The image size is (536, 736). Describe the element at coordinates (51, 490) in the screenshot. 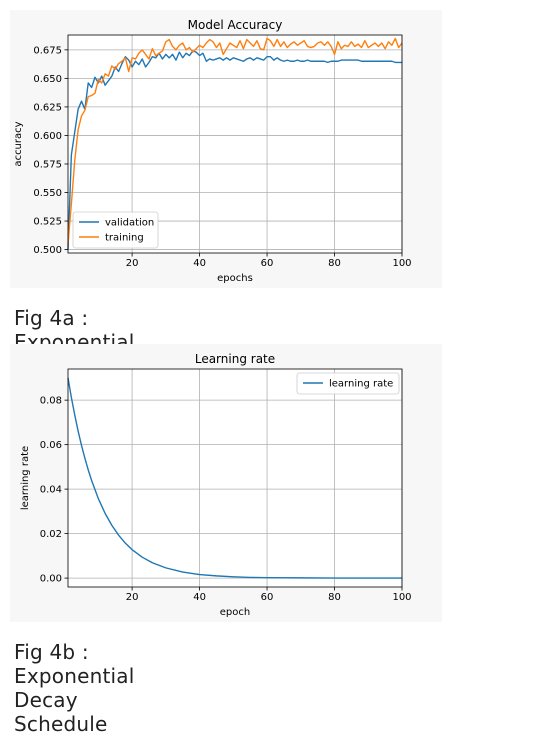

I see `y-tick-label: 0.04` at that location.